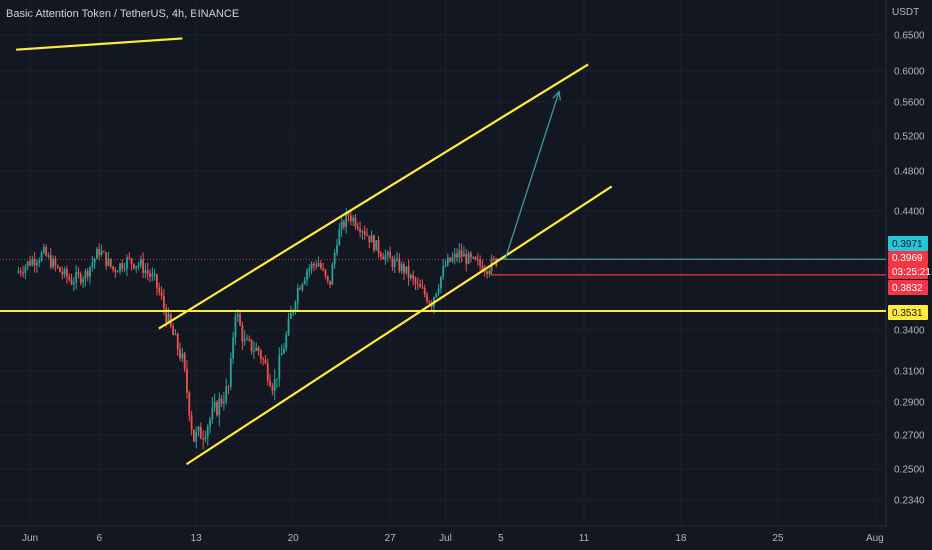 This screenshot has width=932, height=550. I want to click on time-tick-label: 13, so click(197, 538).